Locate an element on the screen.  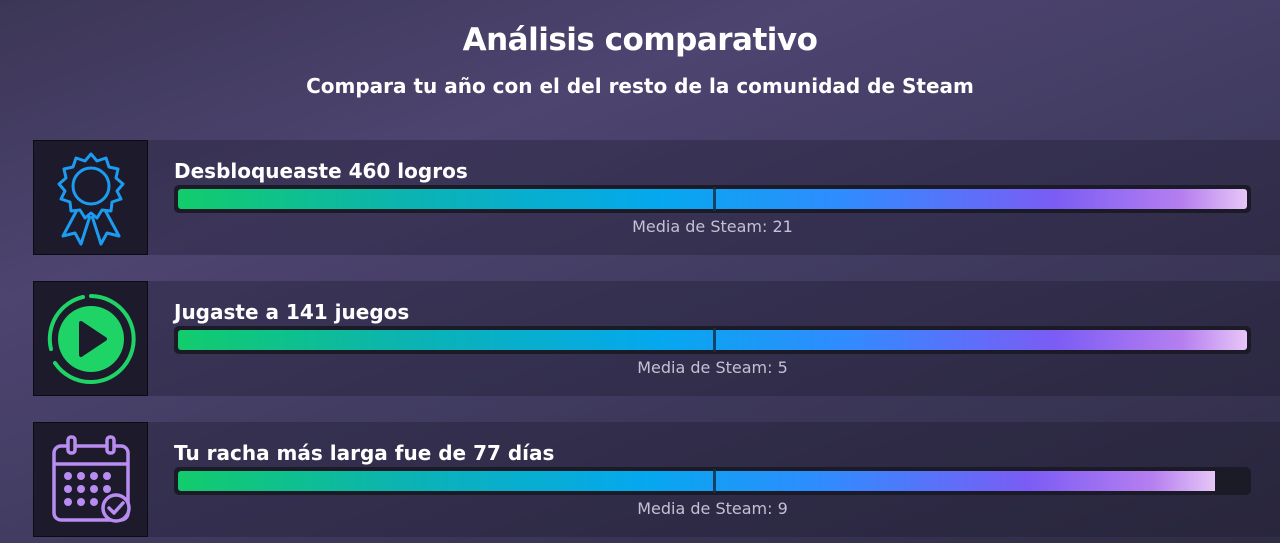
steam-average: Media de Steam: 21 is located at coordinates (712, 226).